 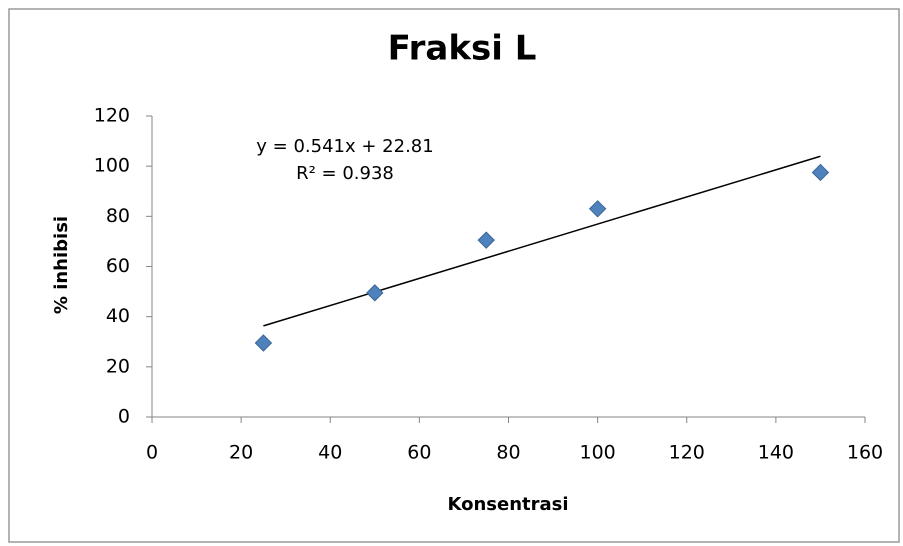 I want to click on y-tick-label: 120, so click(x=112, y=116).